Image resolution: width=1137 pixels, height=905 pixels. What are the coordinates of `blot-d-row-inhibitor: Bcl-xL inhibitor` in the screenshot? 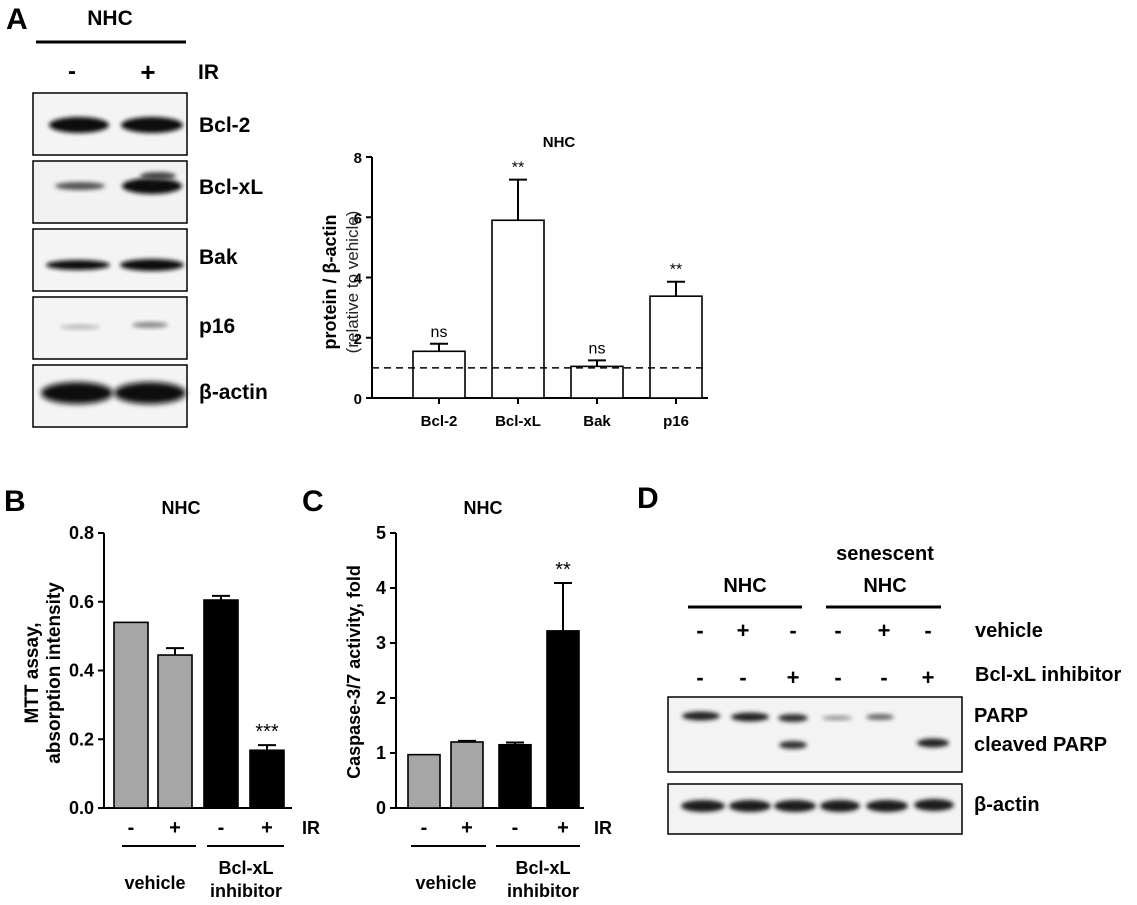 It's located at (1048, 675).